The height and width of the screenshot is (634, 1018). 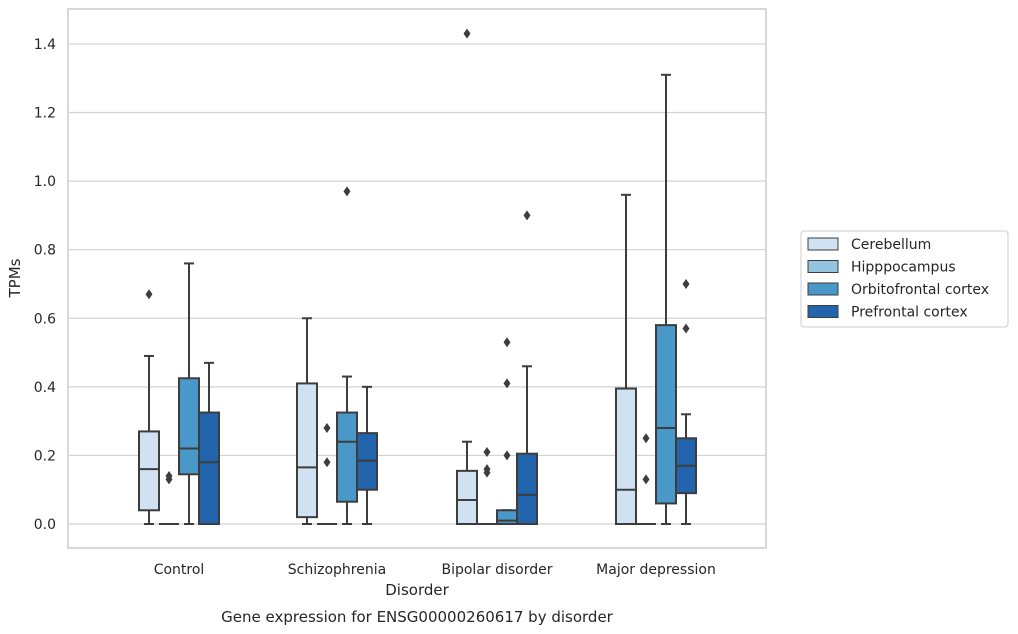 What do you see at coordinates (45, 182) in the screenshot?
I see `y-tick-label: 1.0` at bounding box center [45, 182].